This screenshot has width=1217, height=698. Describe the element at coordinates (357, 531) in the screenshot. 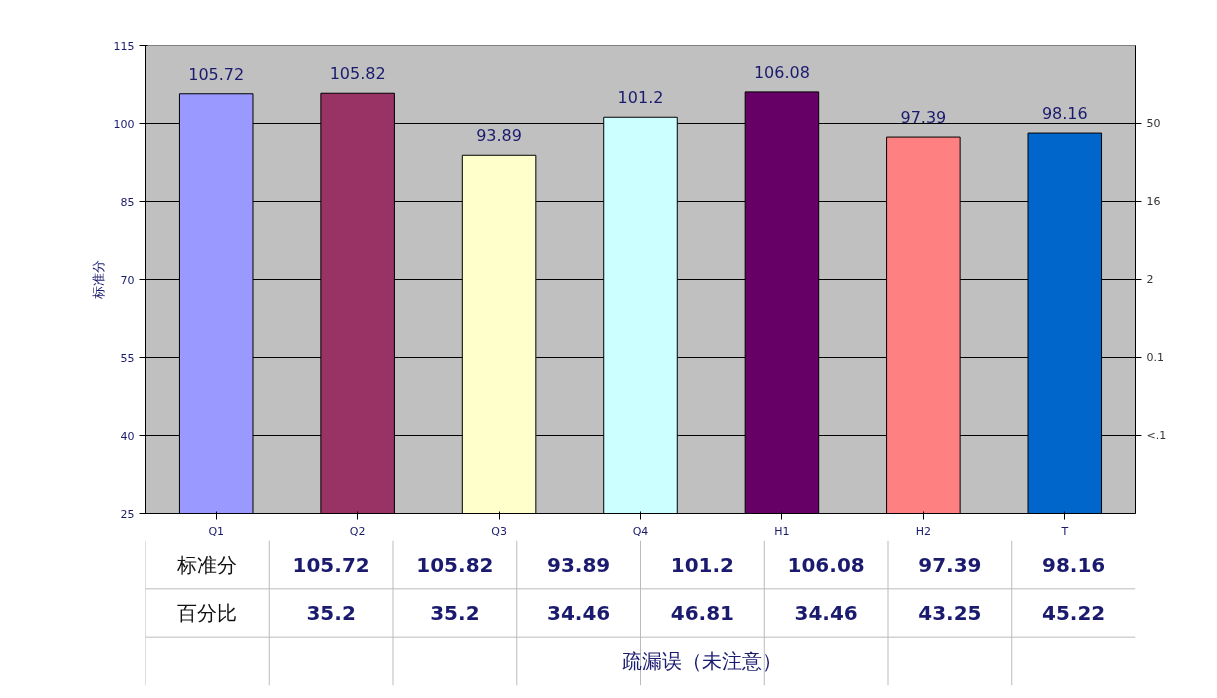

I see `x-tick-label: Q2` at that location.